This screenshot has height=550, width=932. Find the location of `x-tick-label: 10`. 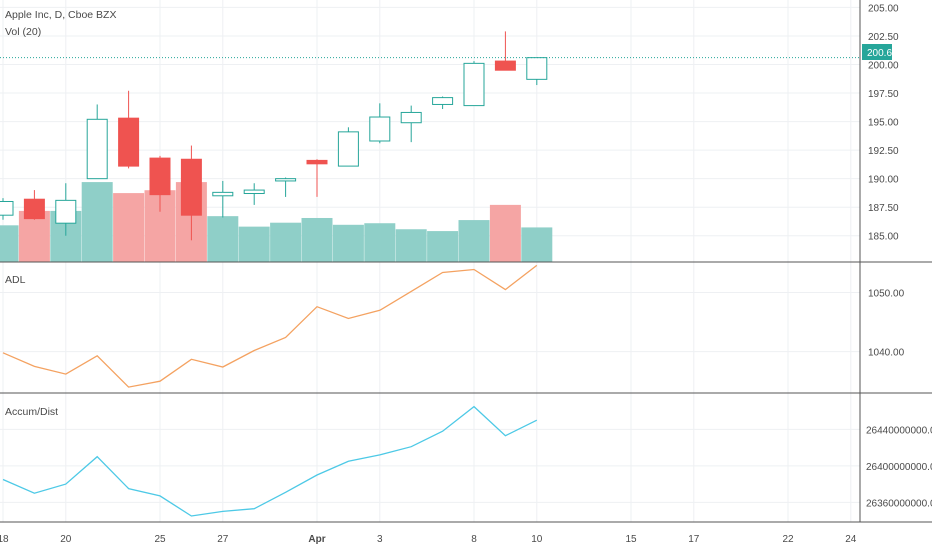

x-tick-label: 10 is located at coordinates (537, 539).